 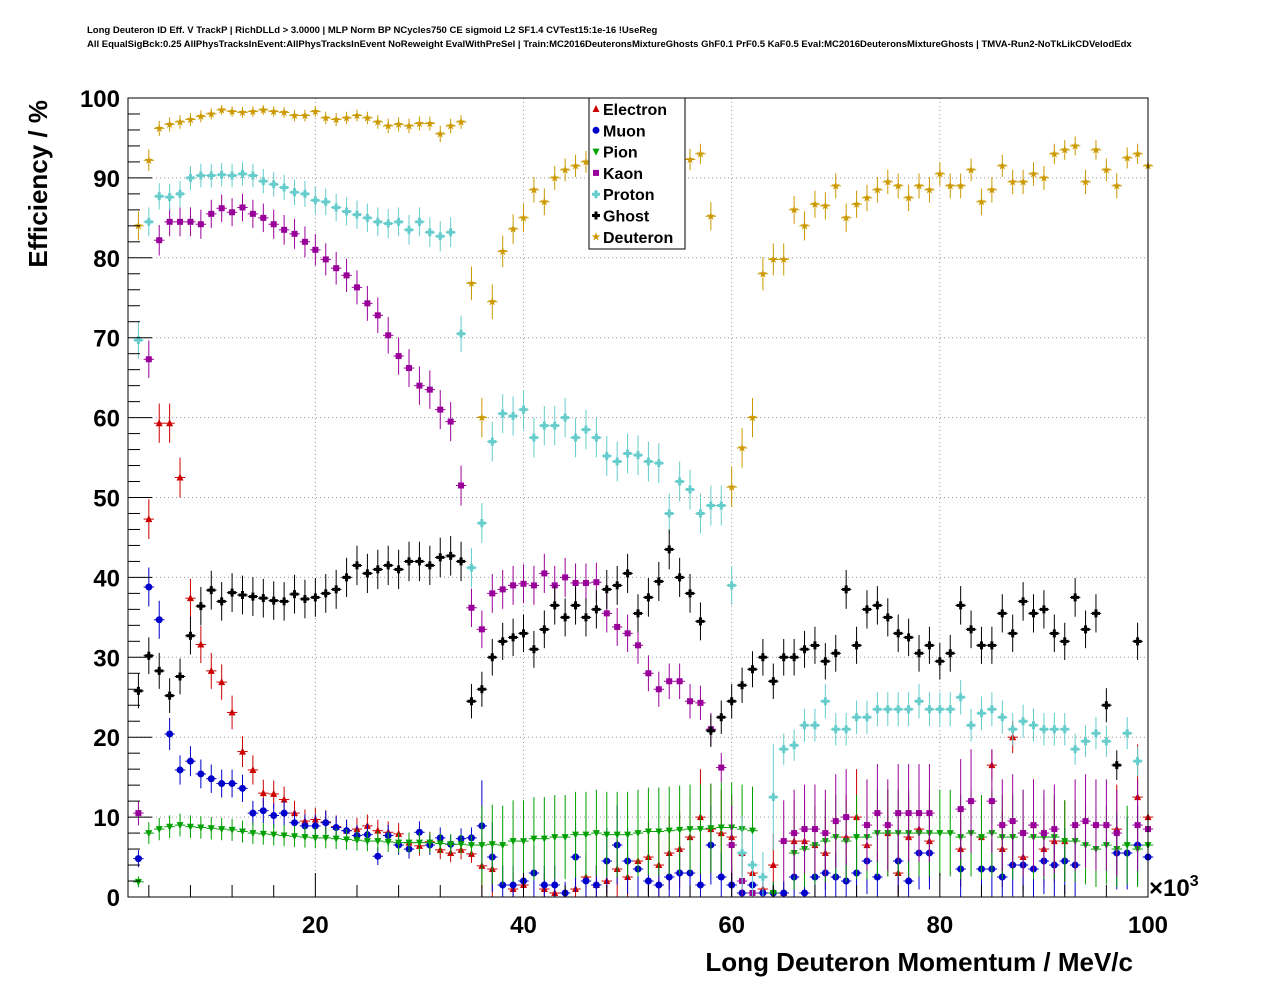 I want to click on y-tick-label-2: 20, so click(x=106, y=738).